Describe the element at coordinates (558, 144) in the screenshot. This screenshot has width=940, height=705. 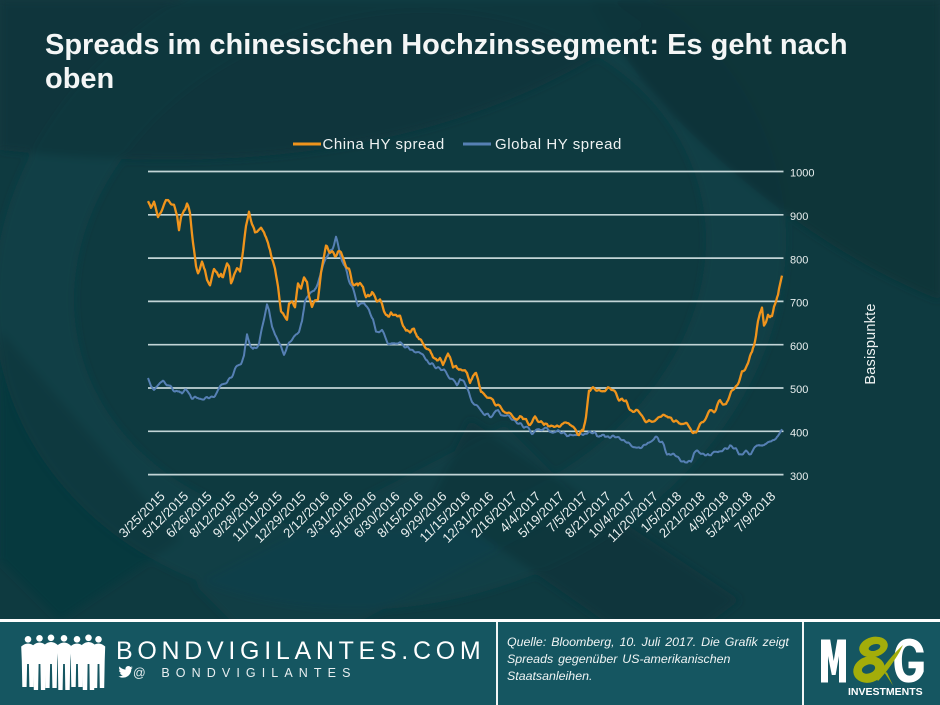
I see `svg-text: Global HY spread` at that location.